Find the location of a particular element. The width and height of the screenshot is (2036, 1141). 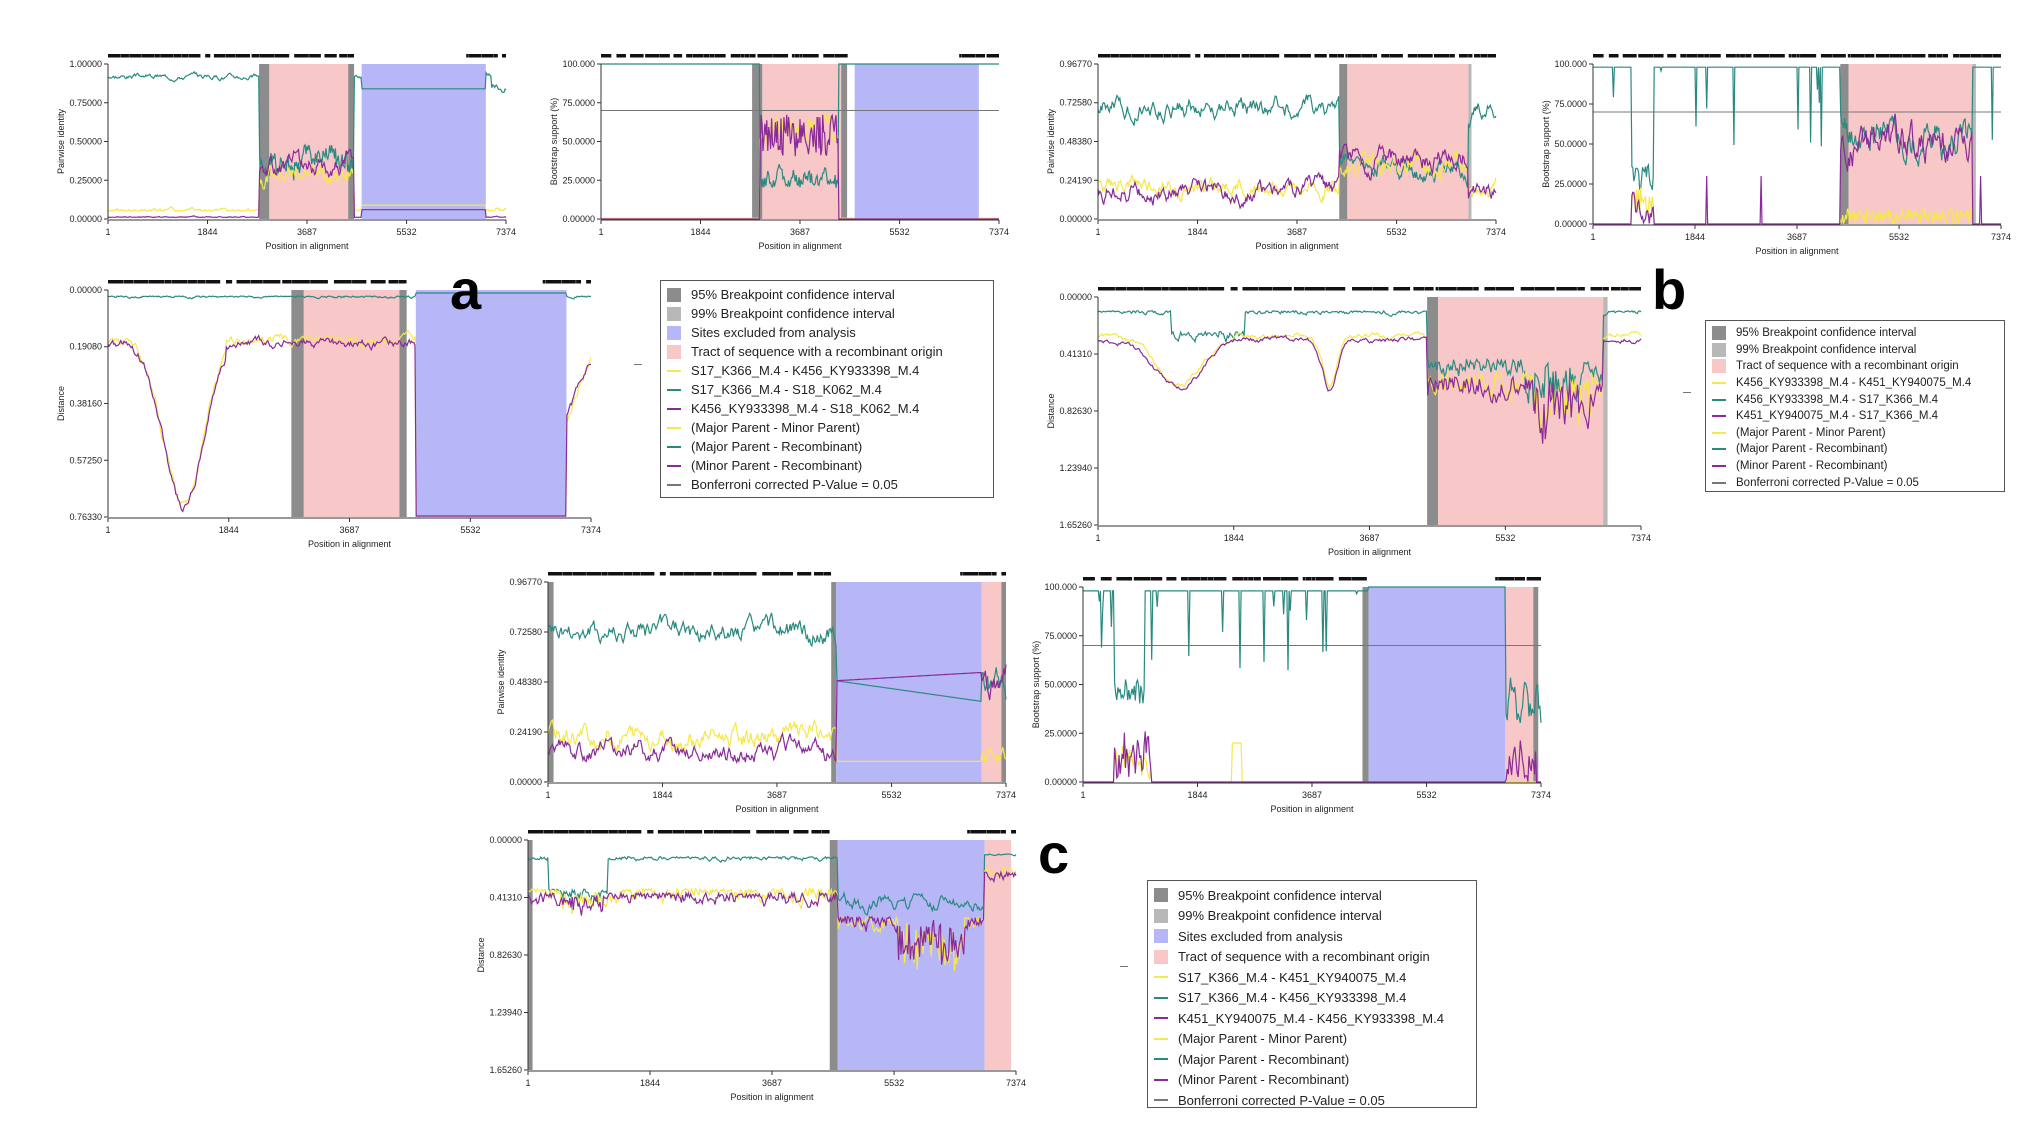

x-tick-label: 3687 is located at coordinates (800, 232).